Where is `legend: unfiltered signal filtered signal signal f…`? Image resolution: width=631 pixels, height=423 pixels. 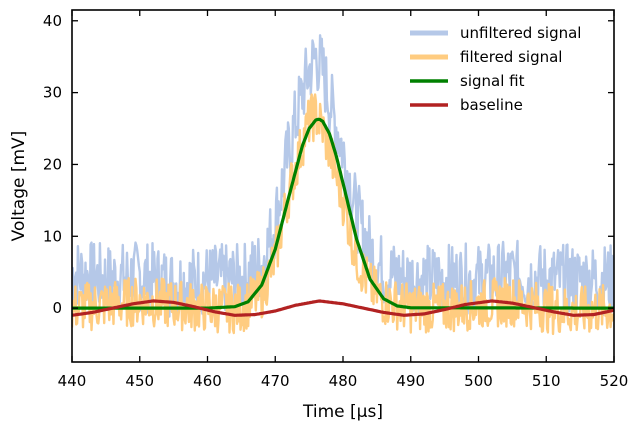
legend: unfiltered signal filtered signal signal f… is located at coordinates (495, 69).